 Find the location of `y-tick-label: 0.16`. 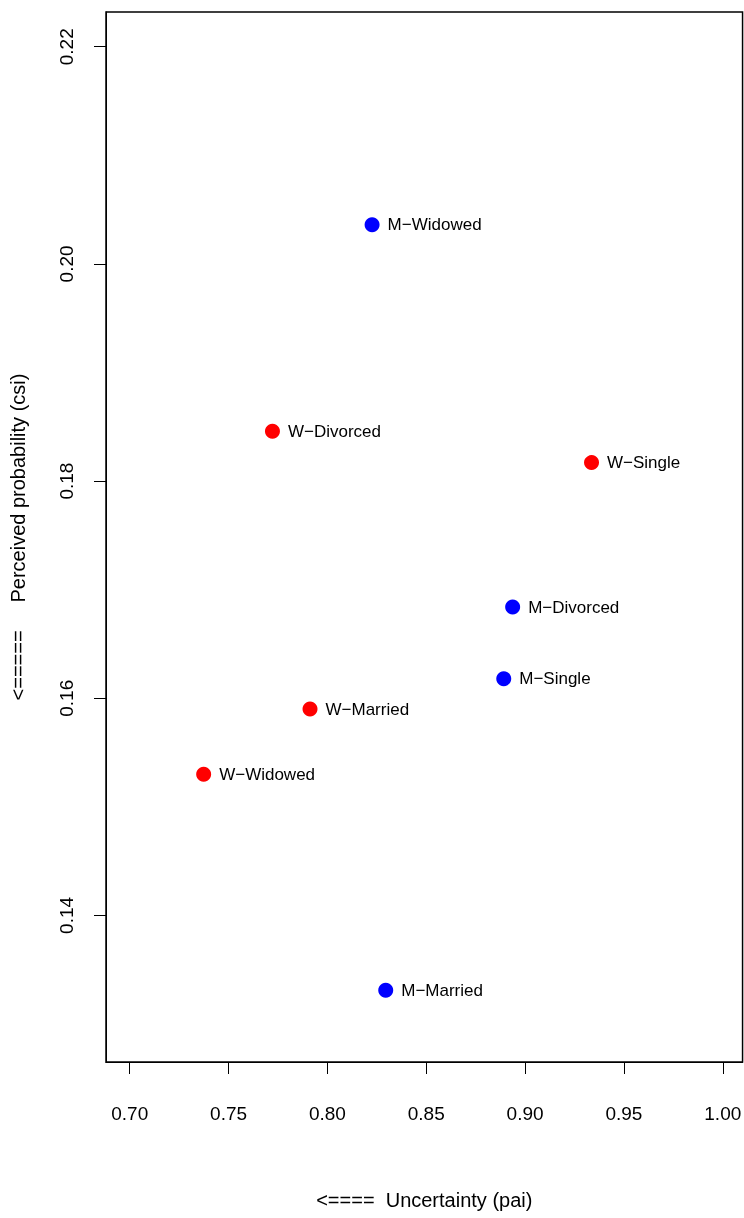

y-tick-label: 0.16 is located at coordinates (66, 698).